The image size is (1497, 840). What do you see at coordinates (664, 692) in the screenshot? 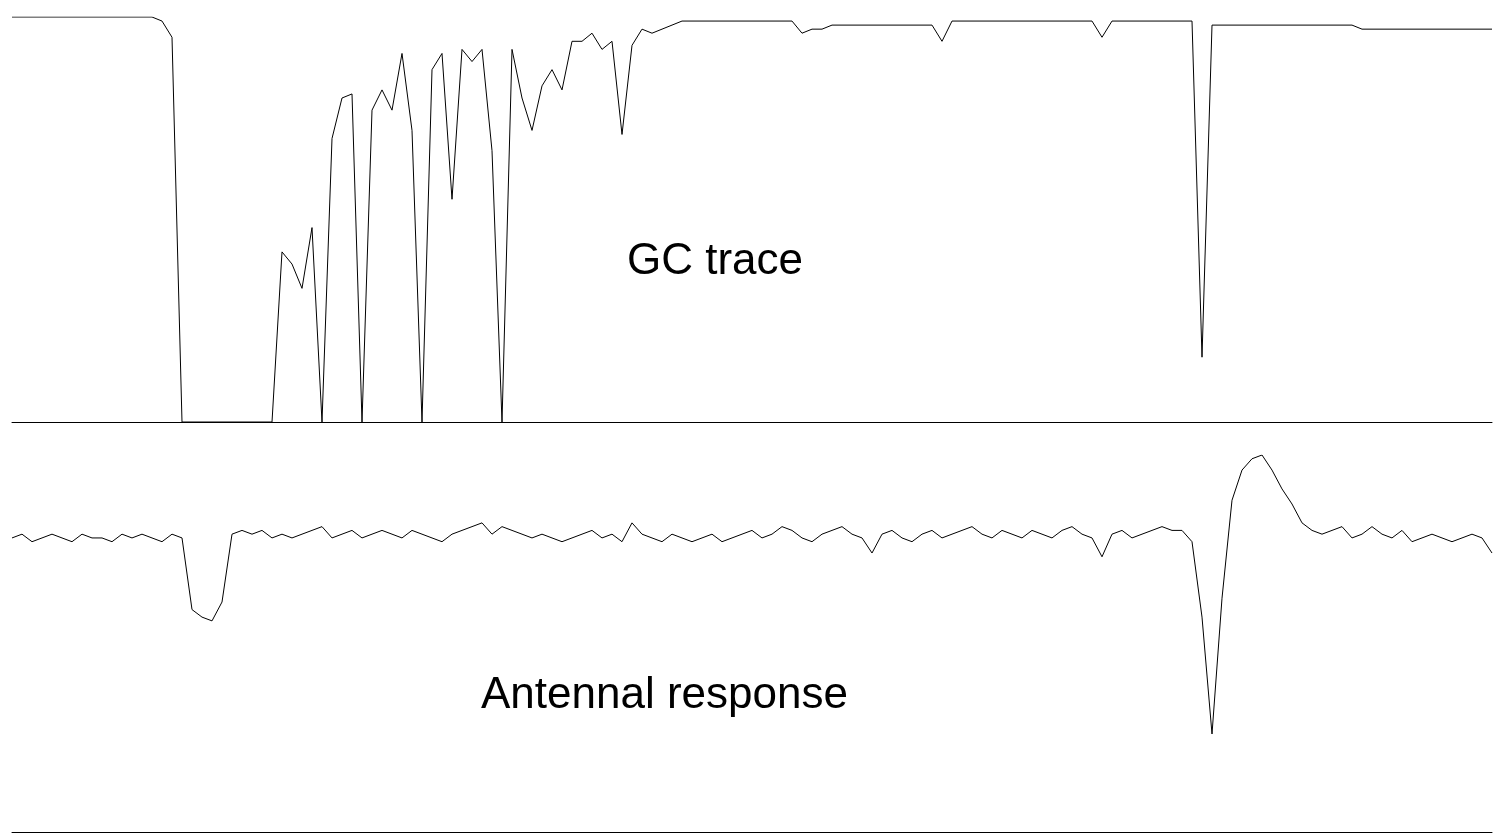
I see `annotation: Antennal response` at bounding box center [664, 692].